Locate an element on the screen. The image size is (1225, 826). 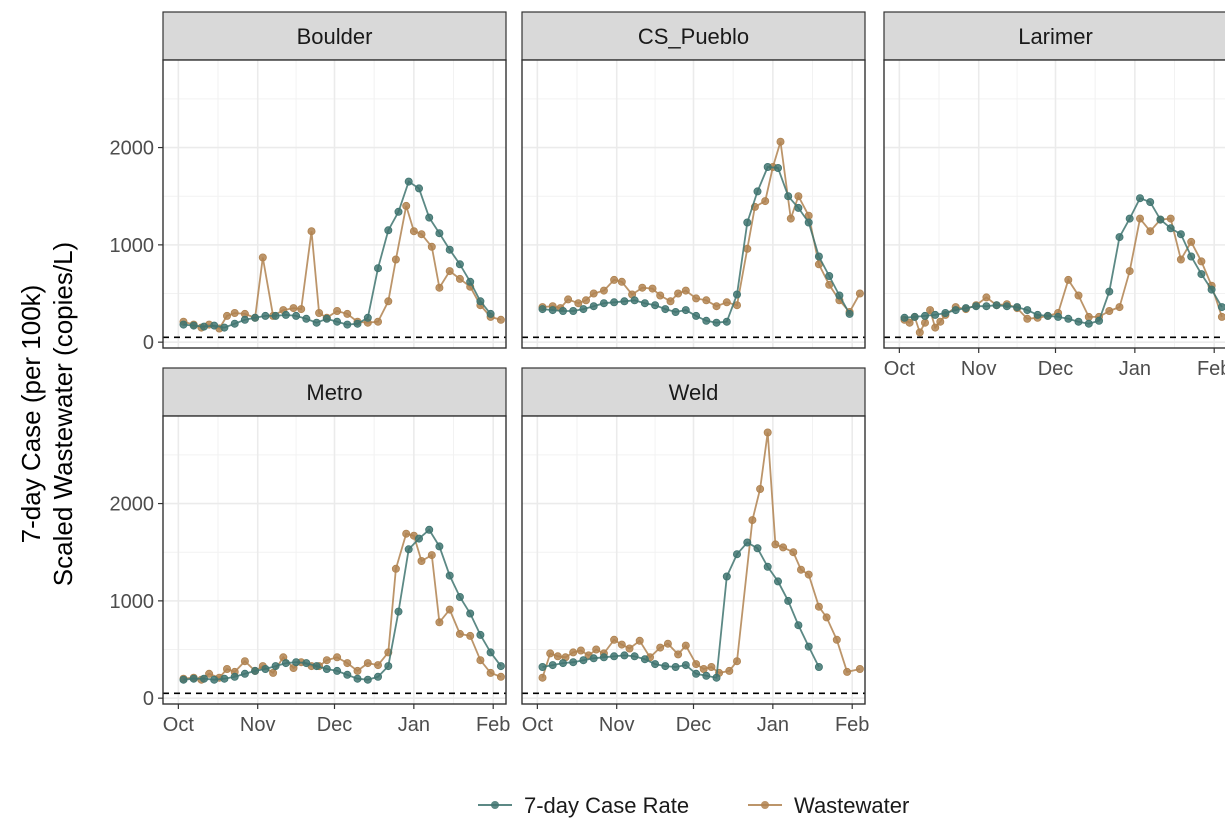
series-line-case-rate is located at coordinates (681, 610).